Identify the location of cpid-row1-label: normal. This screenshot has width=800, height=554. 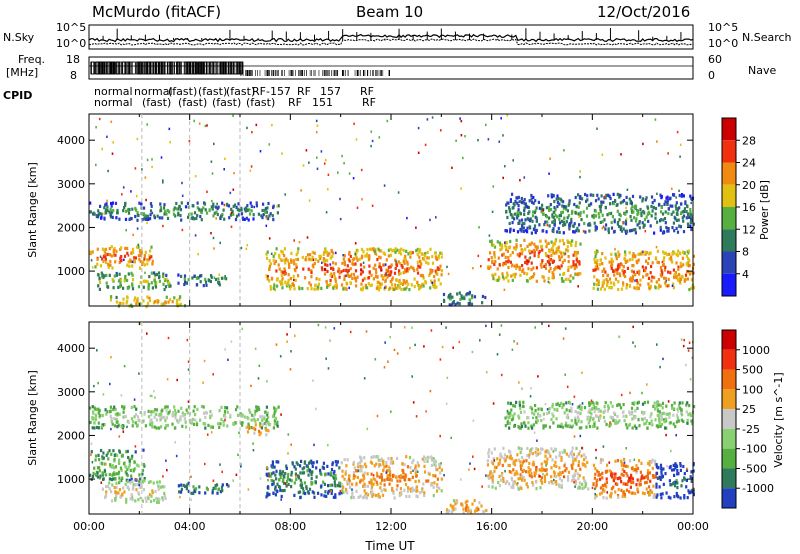
(153, 91).